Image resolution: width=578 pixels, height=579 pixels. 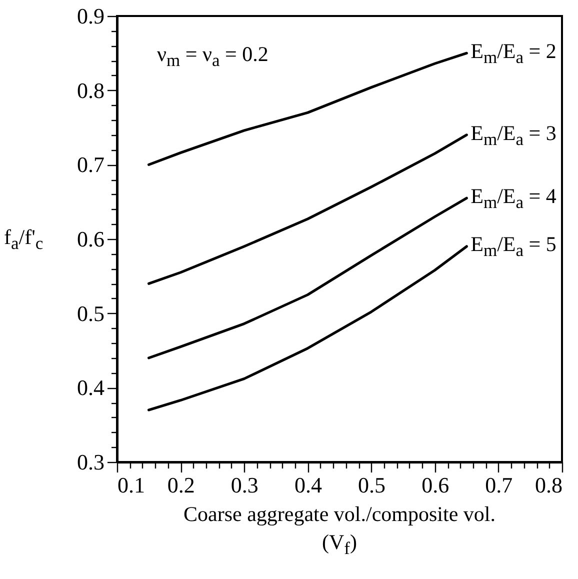 What do you see at coordinates (90, 462) in the screenshot?
I see `y-tick-label: 0.3` at bounding box center [90, 462].